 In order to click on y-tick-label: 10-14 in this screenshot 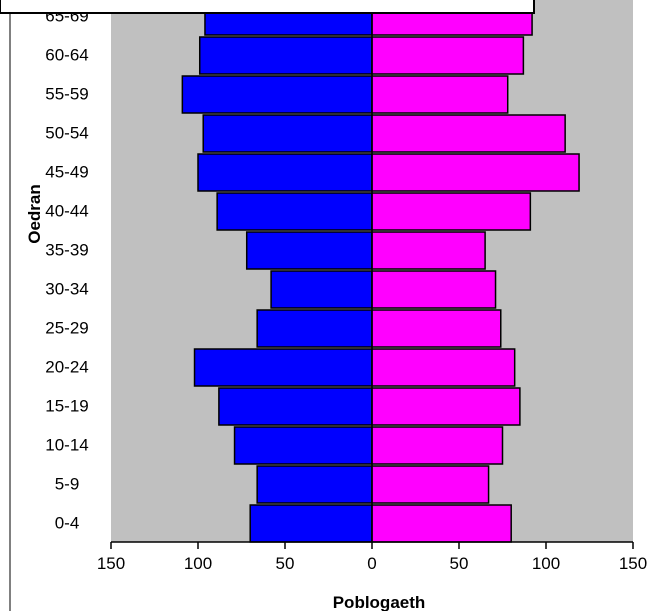, I will do `click(66, 445)`.